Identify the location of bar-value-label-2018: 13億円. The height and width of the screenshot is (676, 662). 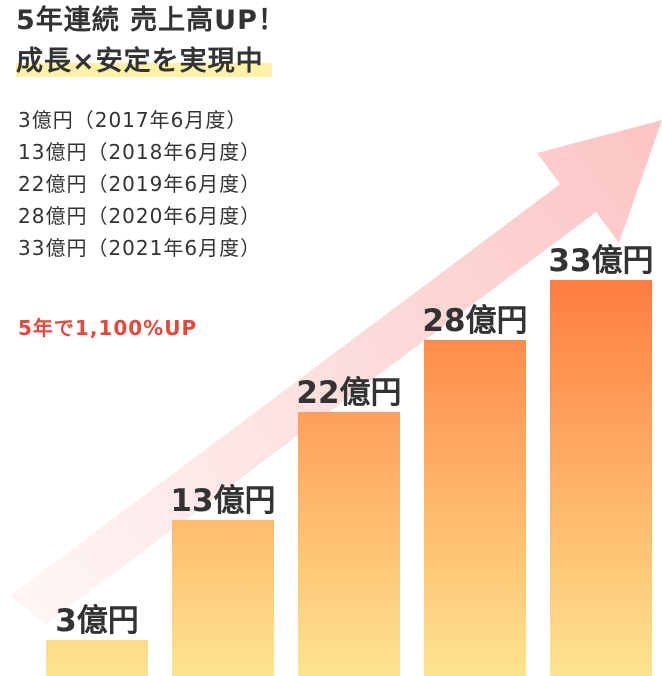
(222, 501).